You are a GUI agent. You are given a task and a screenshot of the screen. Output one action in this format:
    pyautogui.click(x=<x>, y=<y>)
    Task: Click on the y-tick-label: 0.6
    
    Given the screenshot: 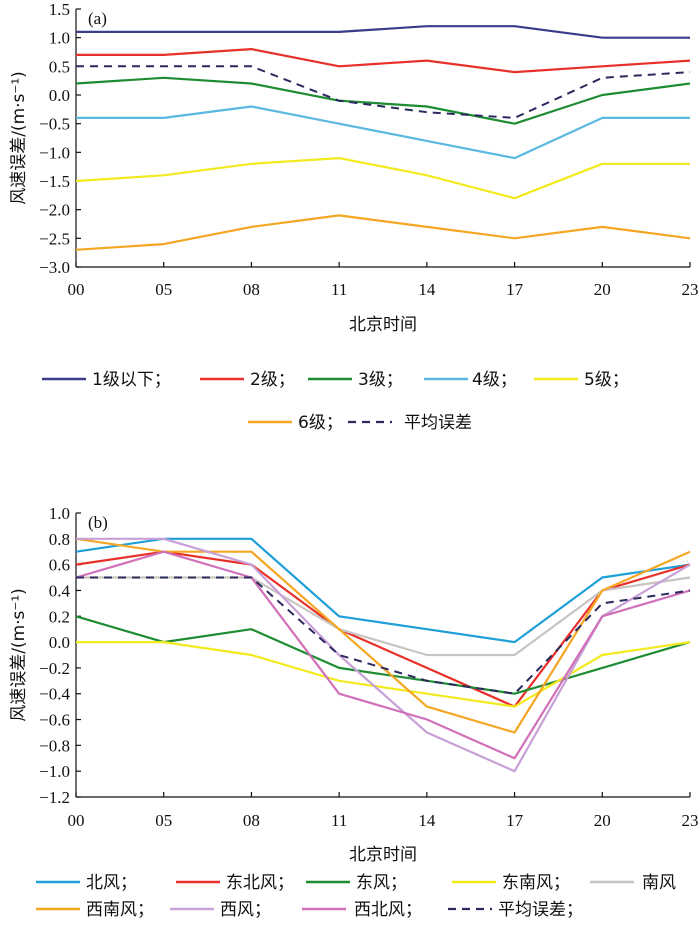 What is the action you would take?
    pyautogui.click(x=59, y=565)
    